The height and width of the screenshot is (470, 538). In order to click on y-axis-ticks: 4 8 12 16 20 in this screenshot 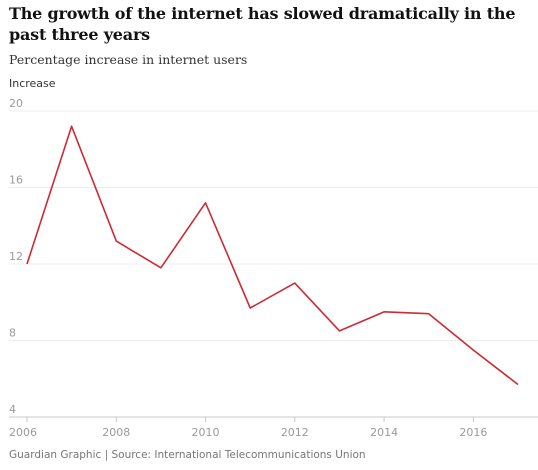, I will do `click(16, 256)`.